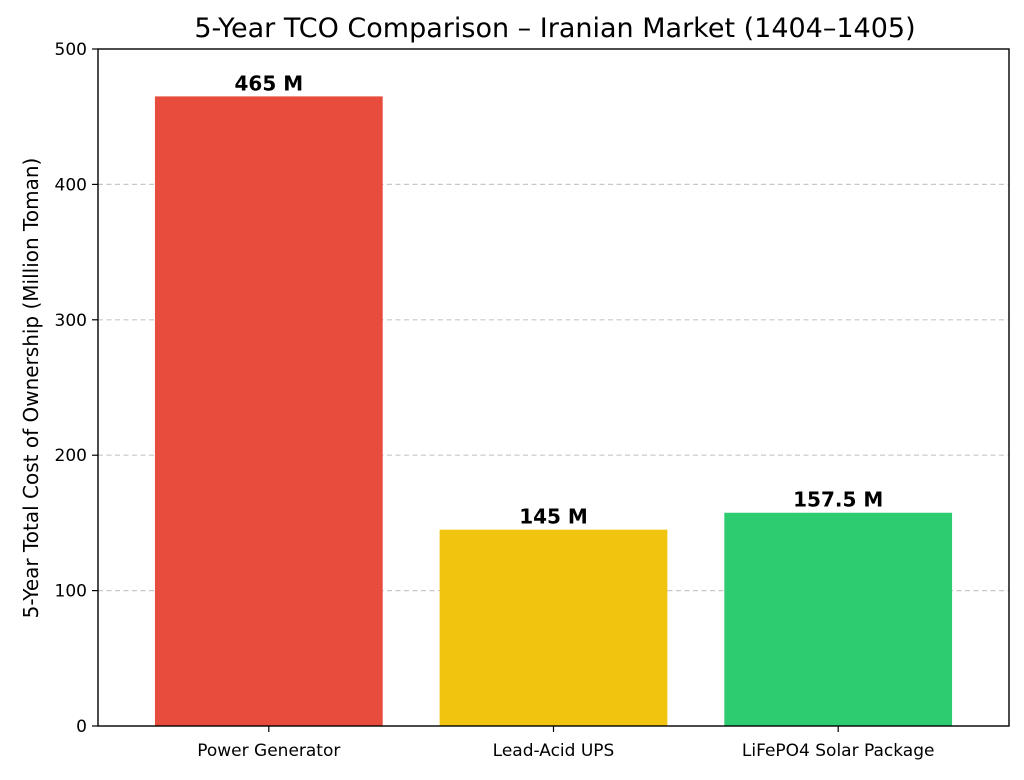 The width and height of the screenshot is (1024, 780). I want to click on y-tick-label-300: 300, so click(71, 321).